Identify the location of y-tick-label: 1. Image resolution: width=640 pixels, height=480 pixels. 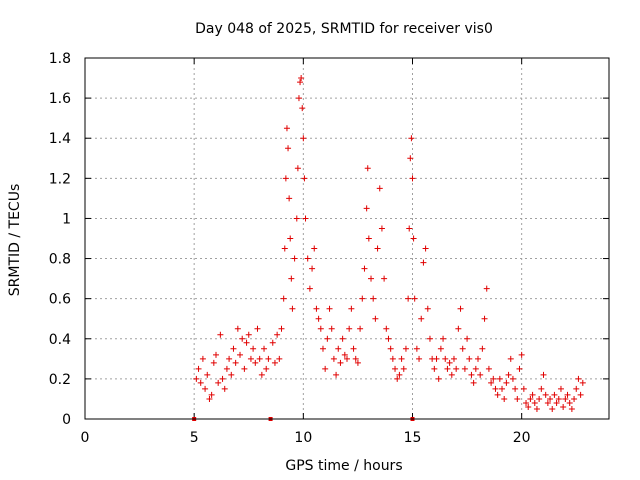
(66, 219).